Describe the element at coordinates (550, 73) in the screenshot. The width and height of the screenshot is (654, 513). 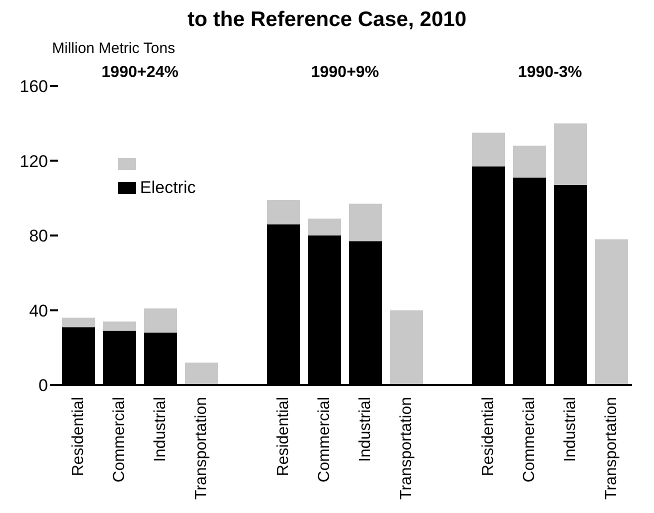
I see `text: 1990-3%` at that location.